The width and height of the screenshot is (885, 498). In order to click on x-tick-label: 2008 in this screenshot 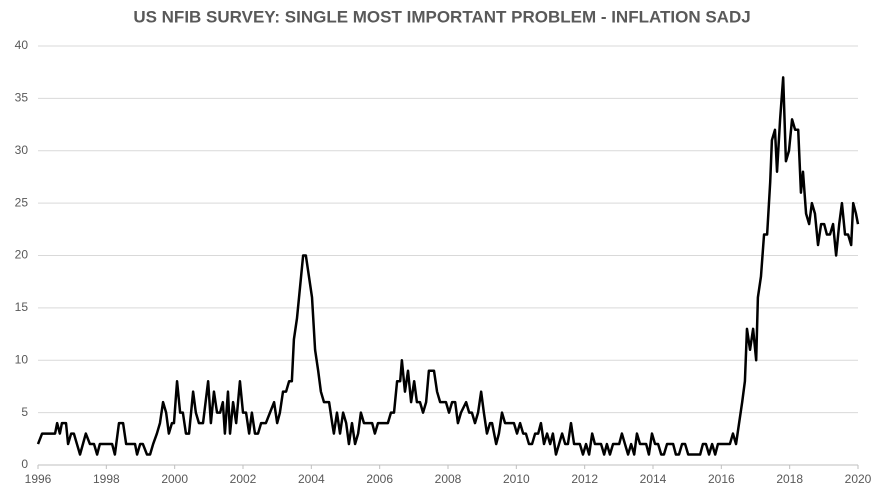, I will do `click(448, 479)`.